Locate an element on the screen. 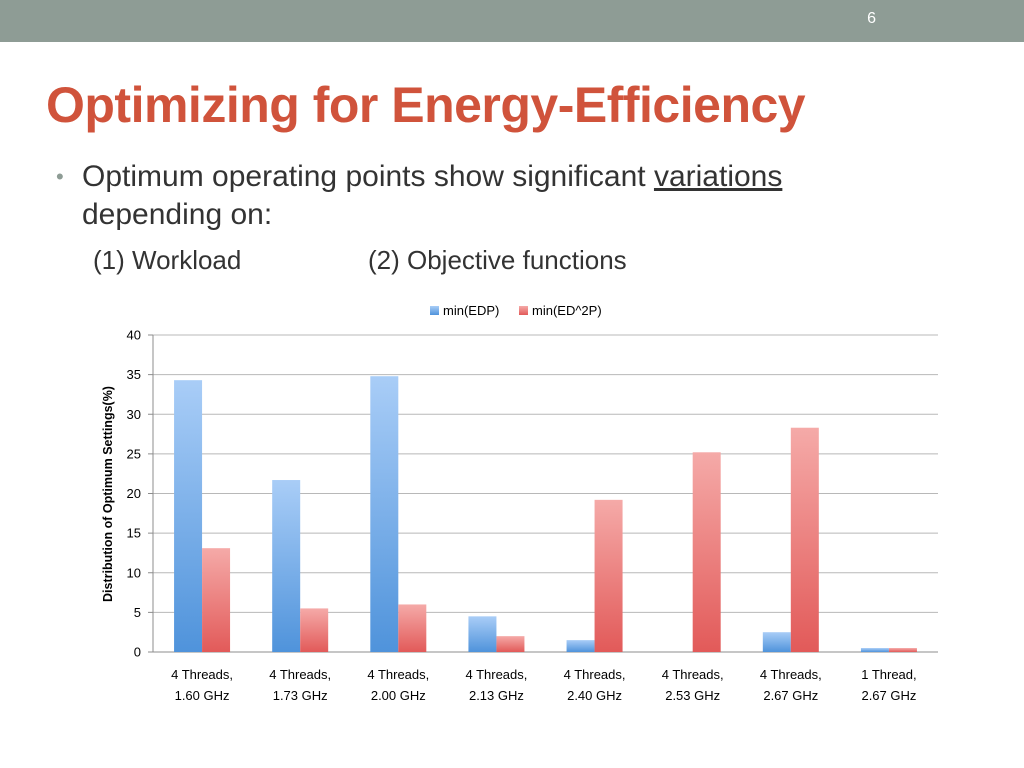  bullet-underlined-word: variations is located at coordinates (718, 176).